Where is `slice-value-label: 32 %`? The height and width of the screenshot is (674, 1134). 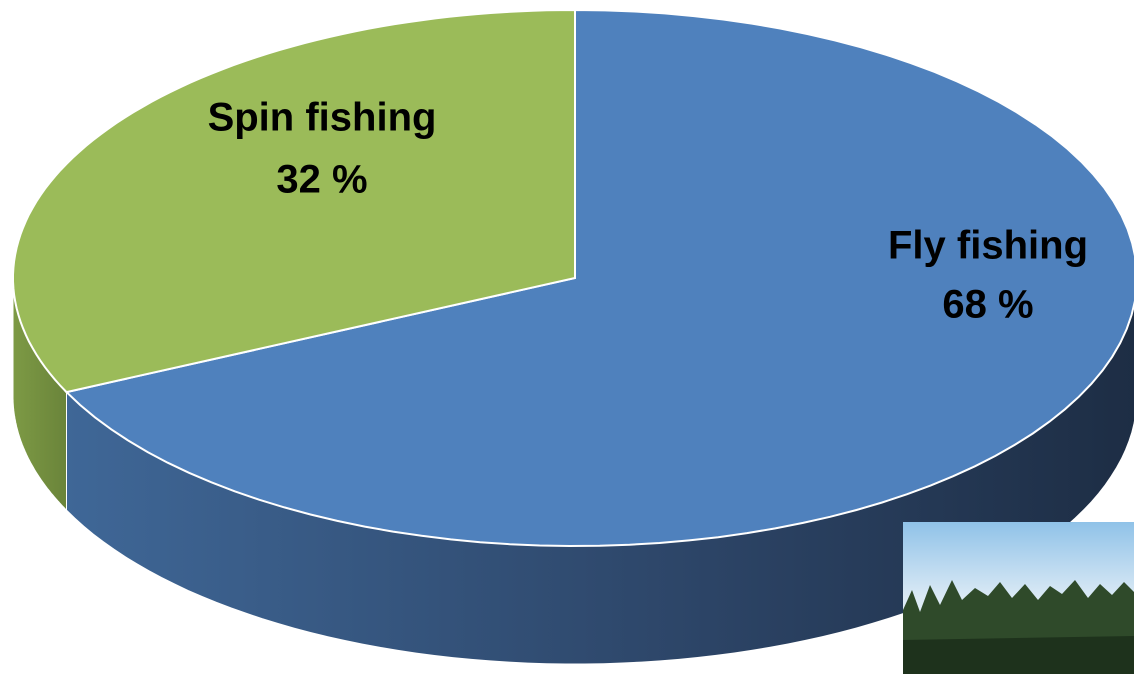 slice-value-label: 32 % is located at coordinates (321, 180).